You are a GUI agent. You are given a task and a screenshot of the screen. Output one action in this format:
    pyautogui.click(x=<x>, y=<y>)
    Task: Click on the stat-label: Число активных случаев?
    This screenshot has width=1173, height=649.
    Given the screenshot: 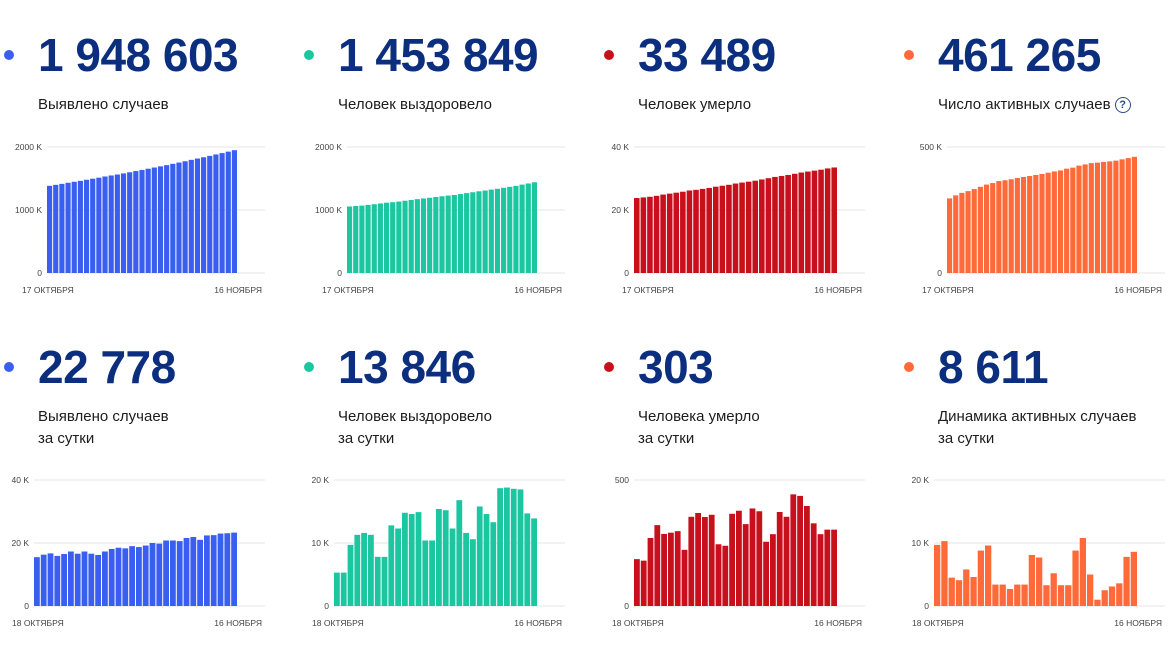 What is the action you would take?
    pyautogui.click(x=1034, y=105)
    